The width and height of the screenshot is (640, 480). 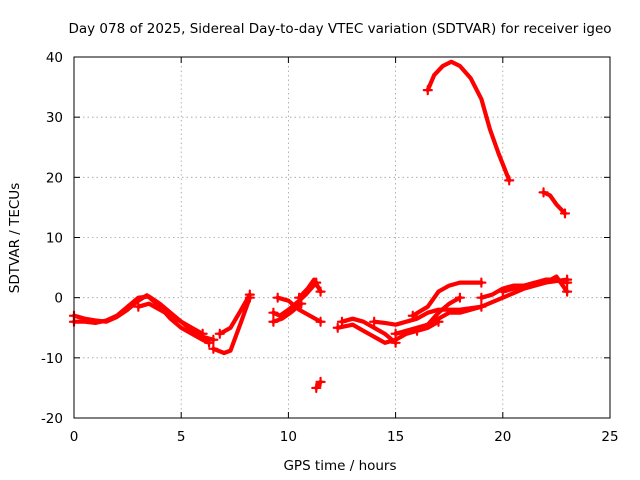 What do you see at coordinates (181, 437) in the screenshot?
I see `x-tick-label: 5` at bounding box center [181, 437].